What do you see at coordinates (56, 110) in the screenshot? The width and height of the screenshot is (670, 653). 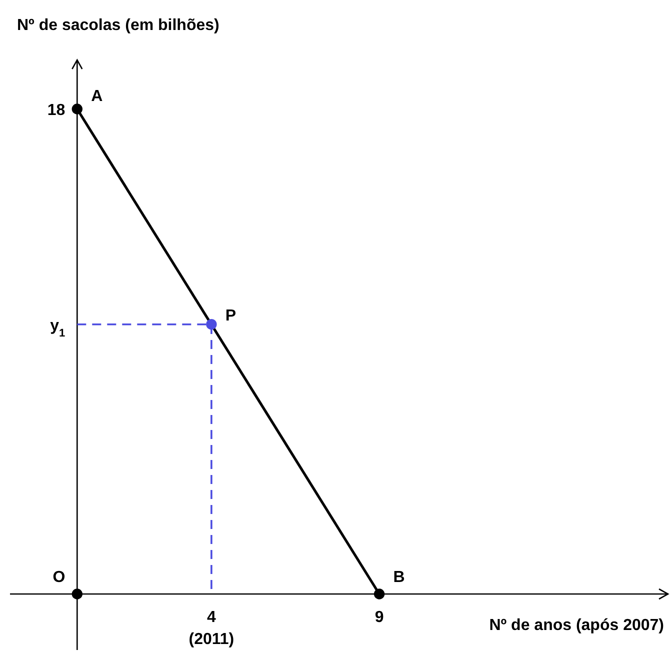 I see `annotation: 18` at bounding box center [56, 110].